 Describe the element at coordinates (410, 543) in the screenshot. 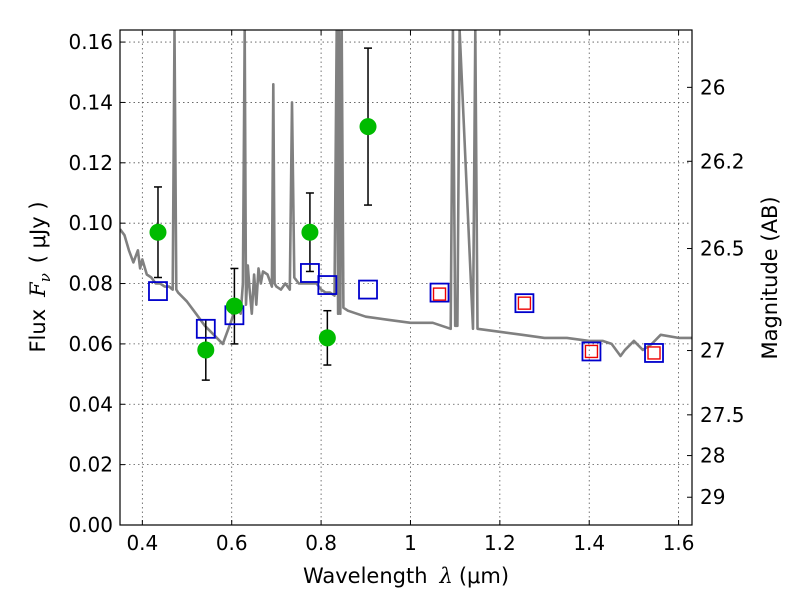

I see `x-tick-label: 1` at that location.